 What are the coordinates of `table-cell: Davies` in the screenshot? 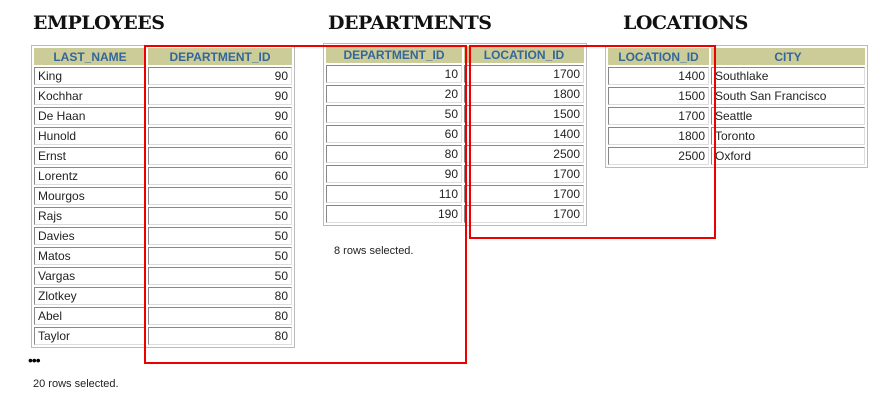 It's located at (90, 236).